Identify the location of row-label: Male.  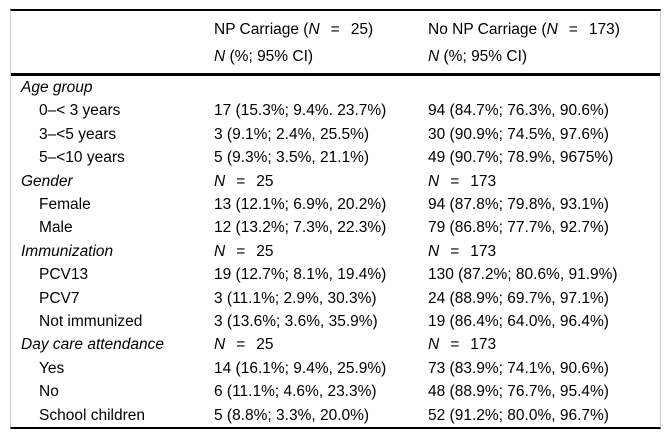
(56, 228).